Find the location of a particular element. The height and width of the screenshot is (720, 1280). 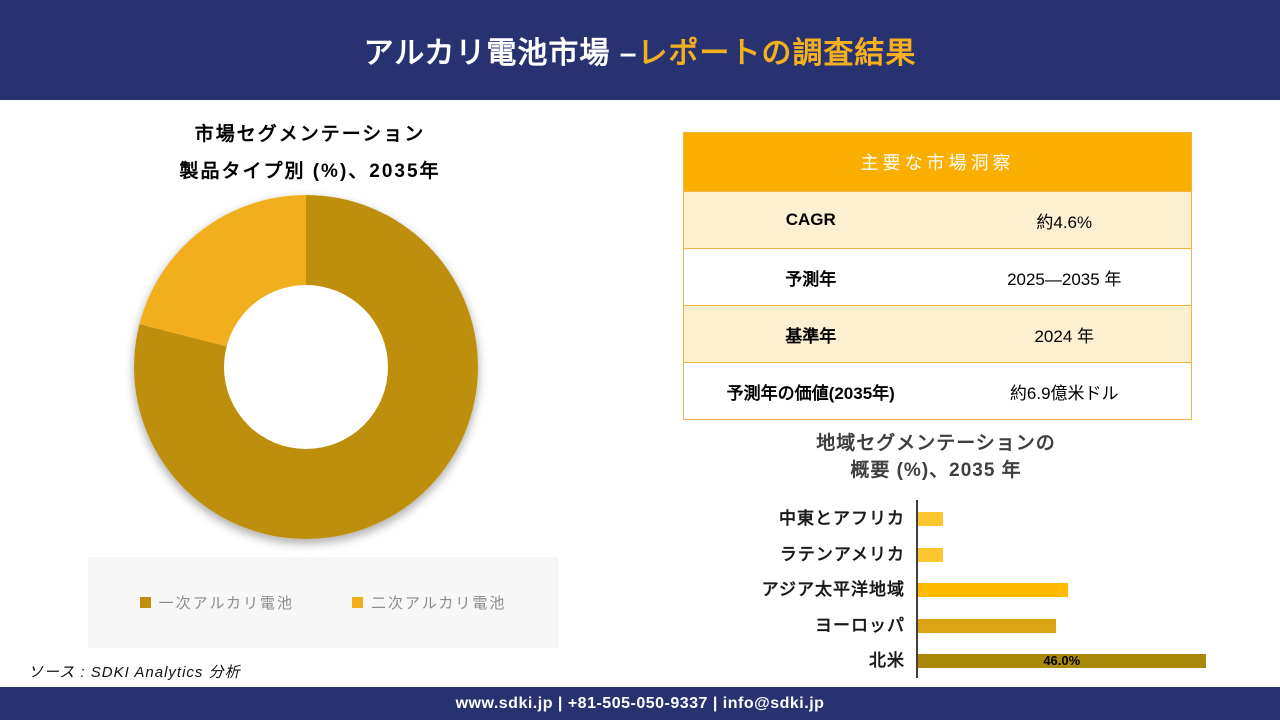

insights-row-label: 予測年の価値(2035年) is located at coordinates (810, 393).